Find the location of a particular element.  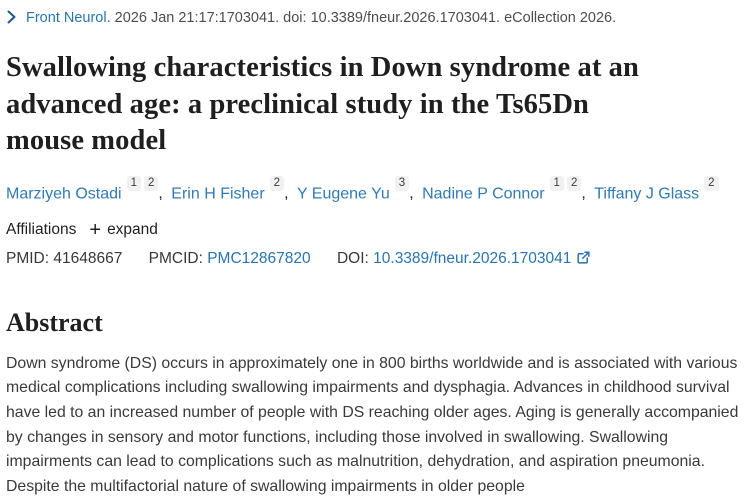

pmid-value: 41648667 is located at coordinates (88, 258).